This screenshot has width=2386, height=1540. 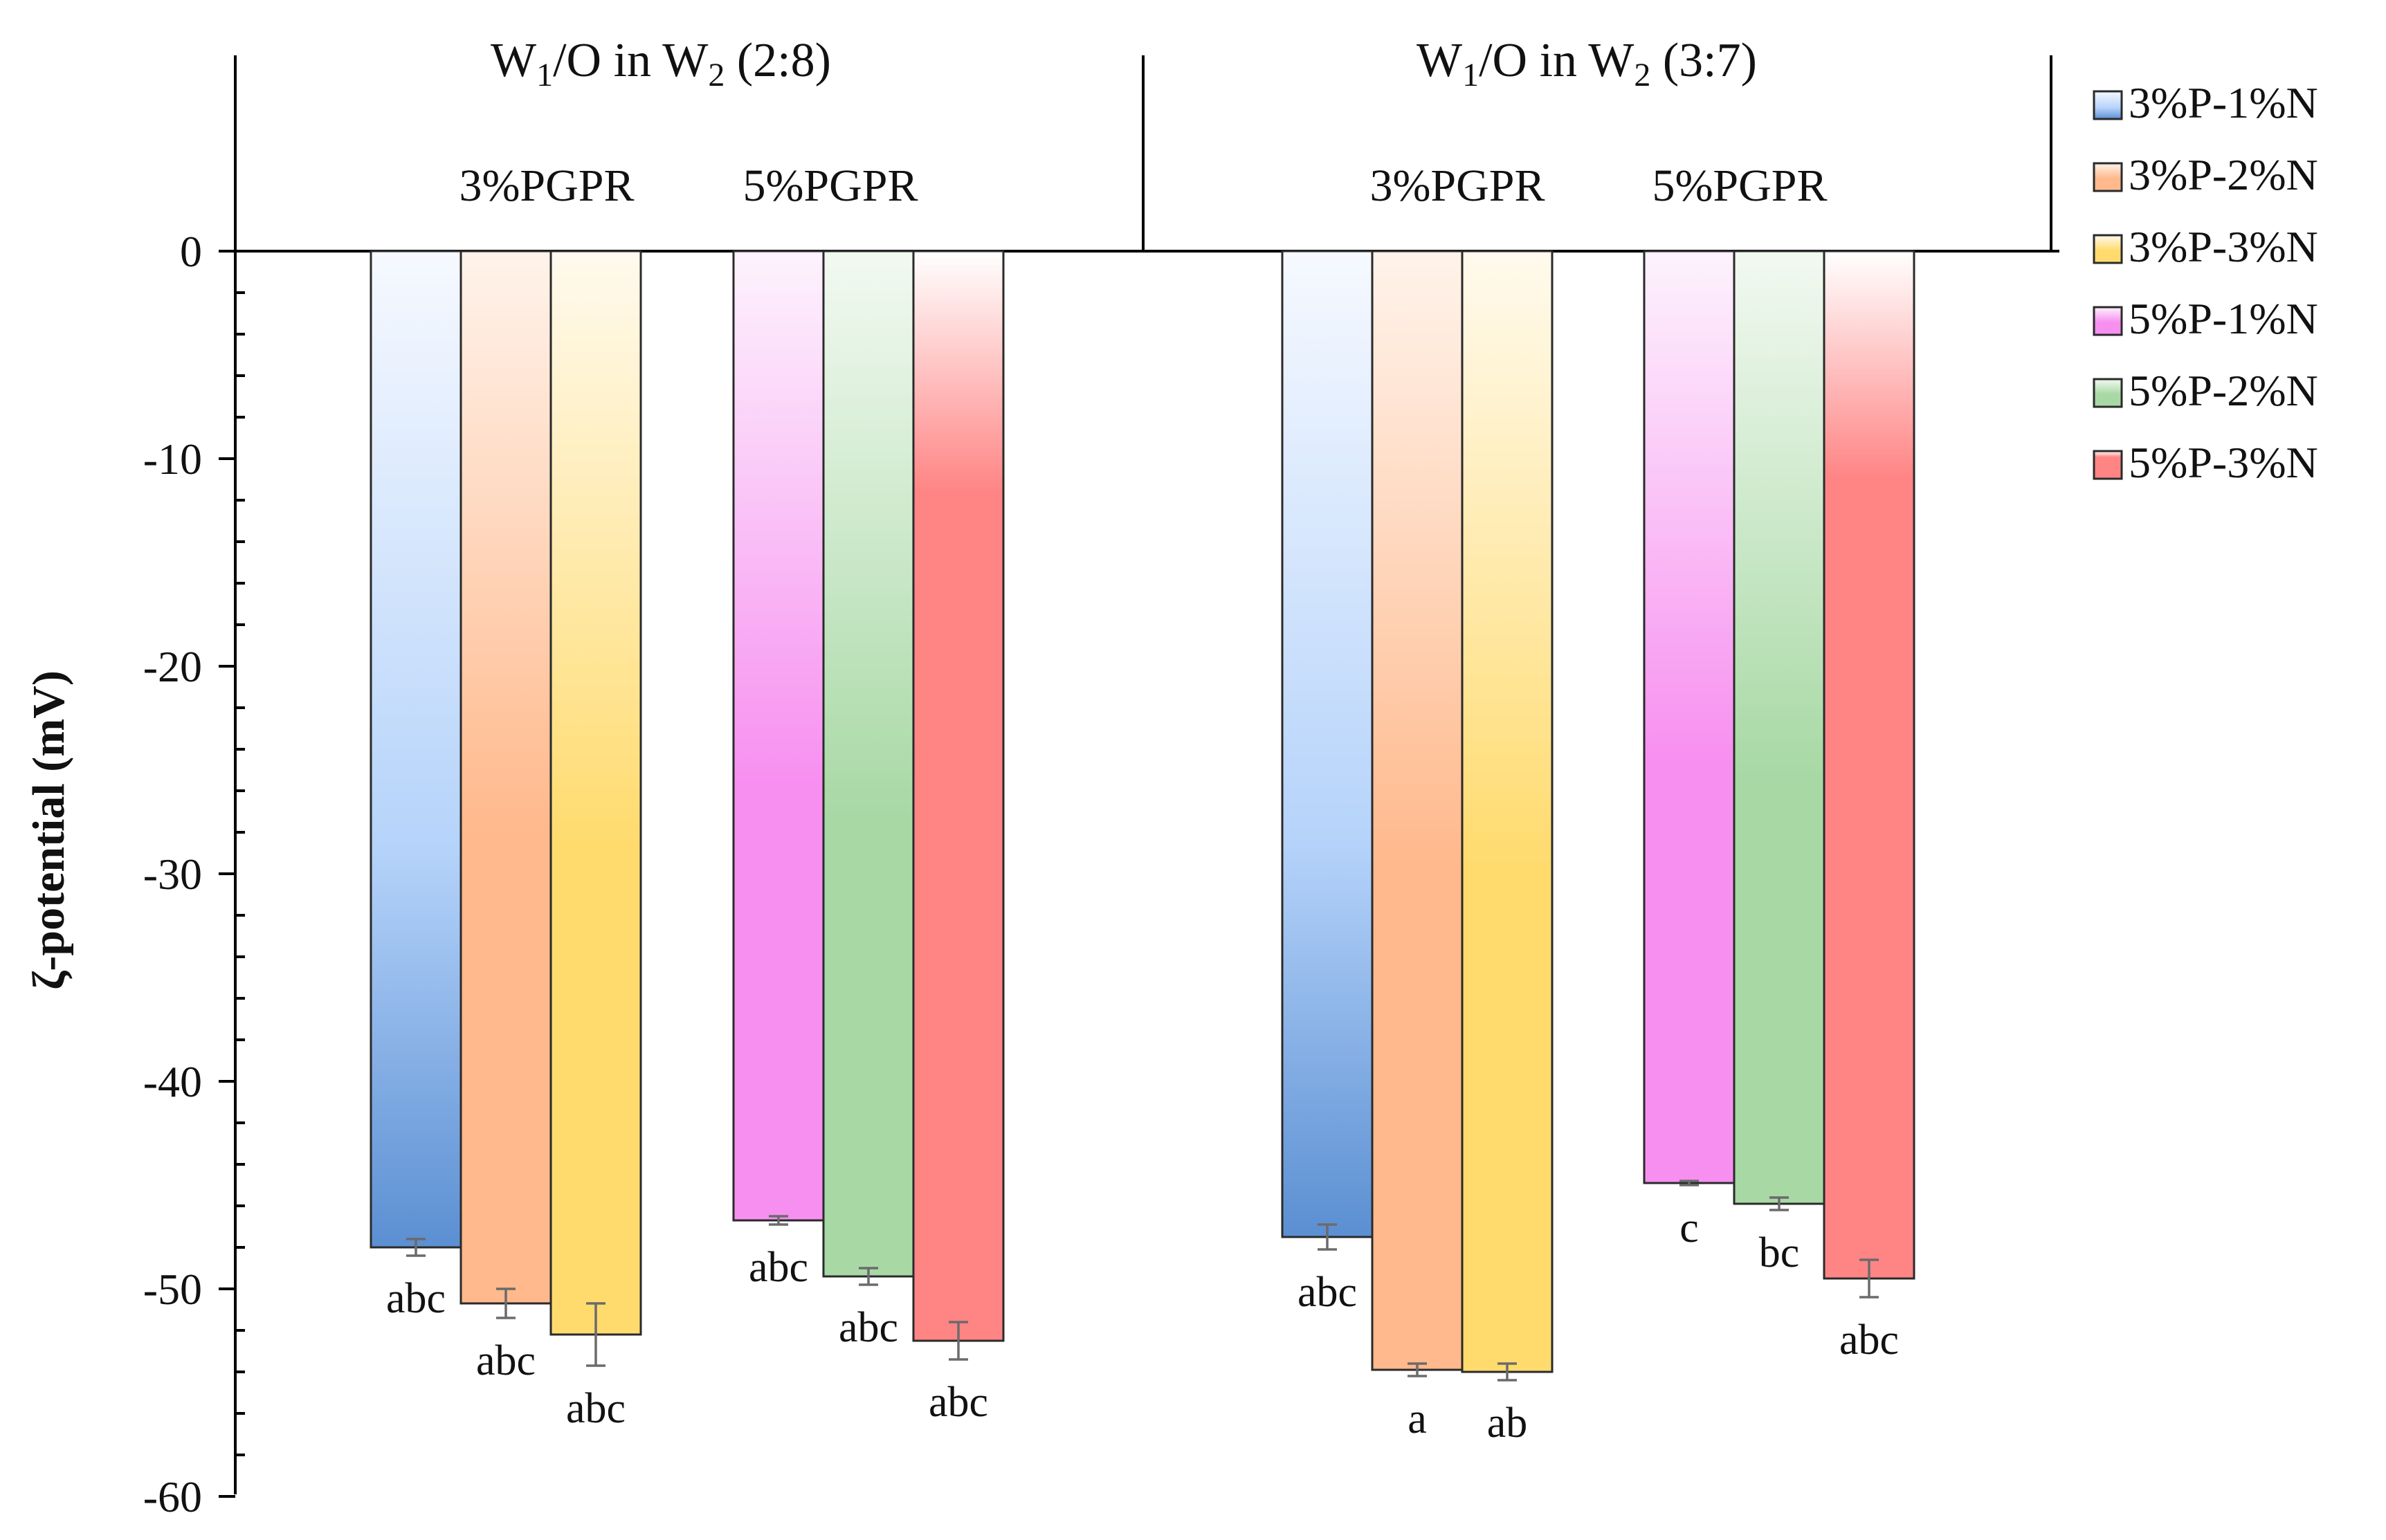 I want to click on y-tick-label: -10, so click(x=173, y=459).